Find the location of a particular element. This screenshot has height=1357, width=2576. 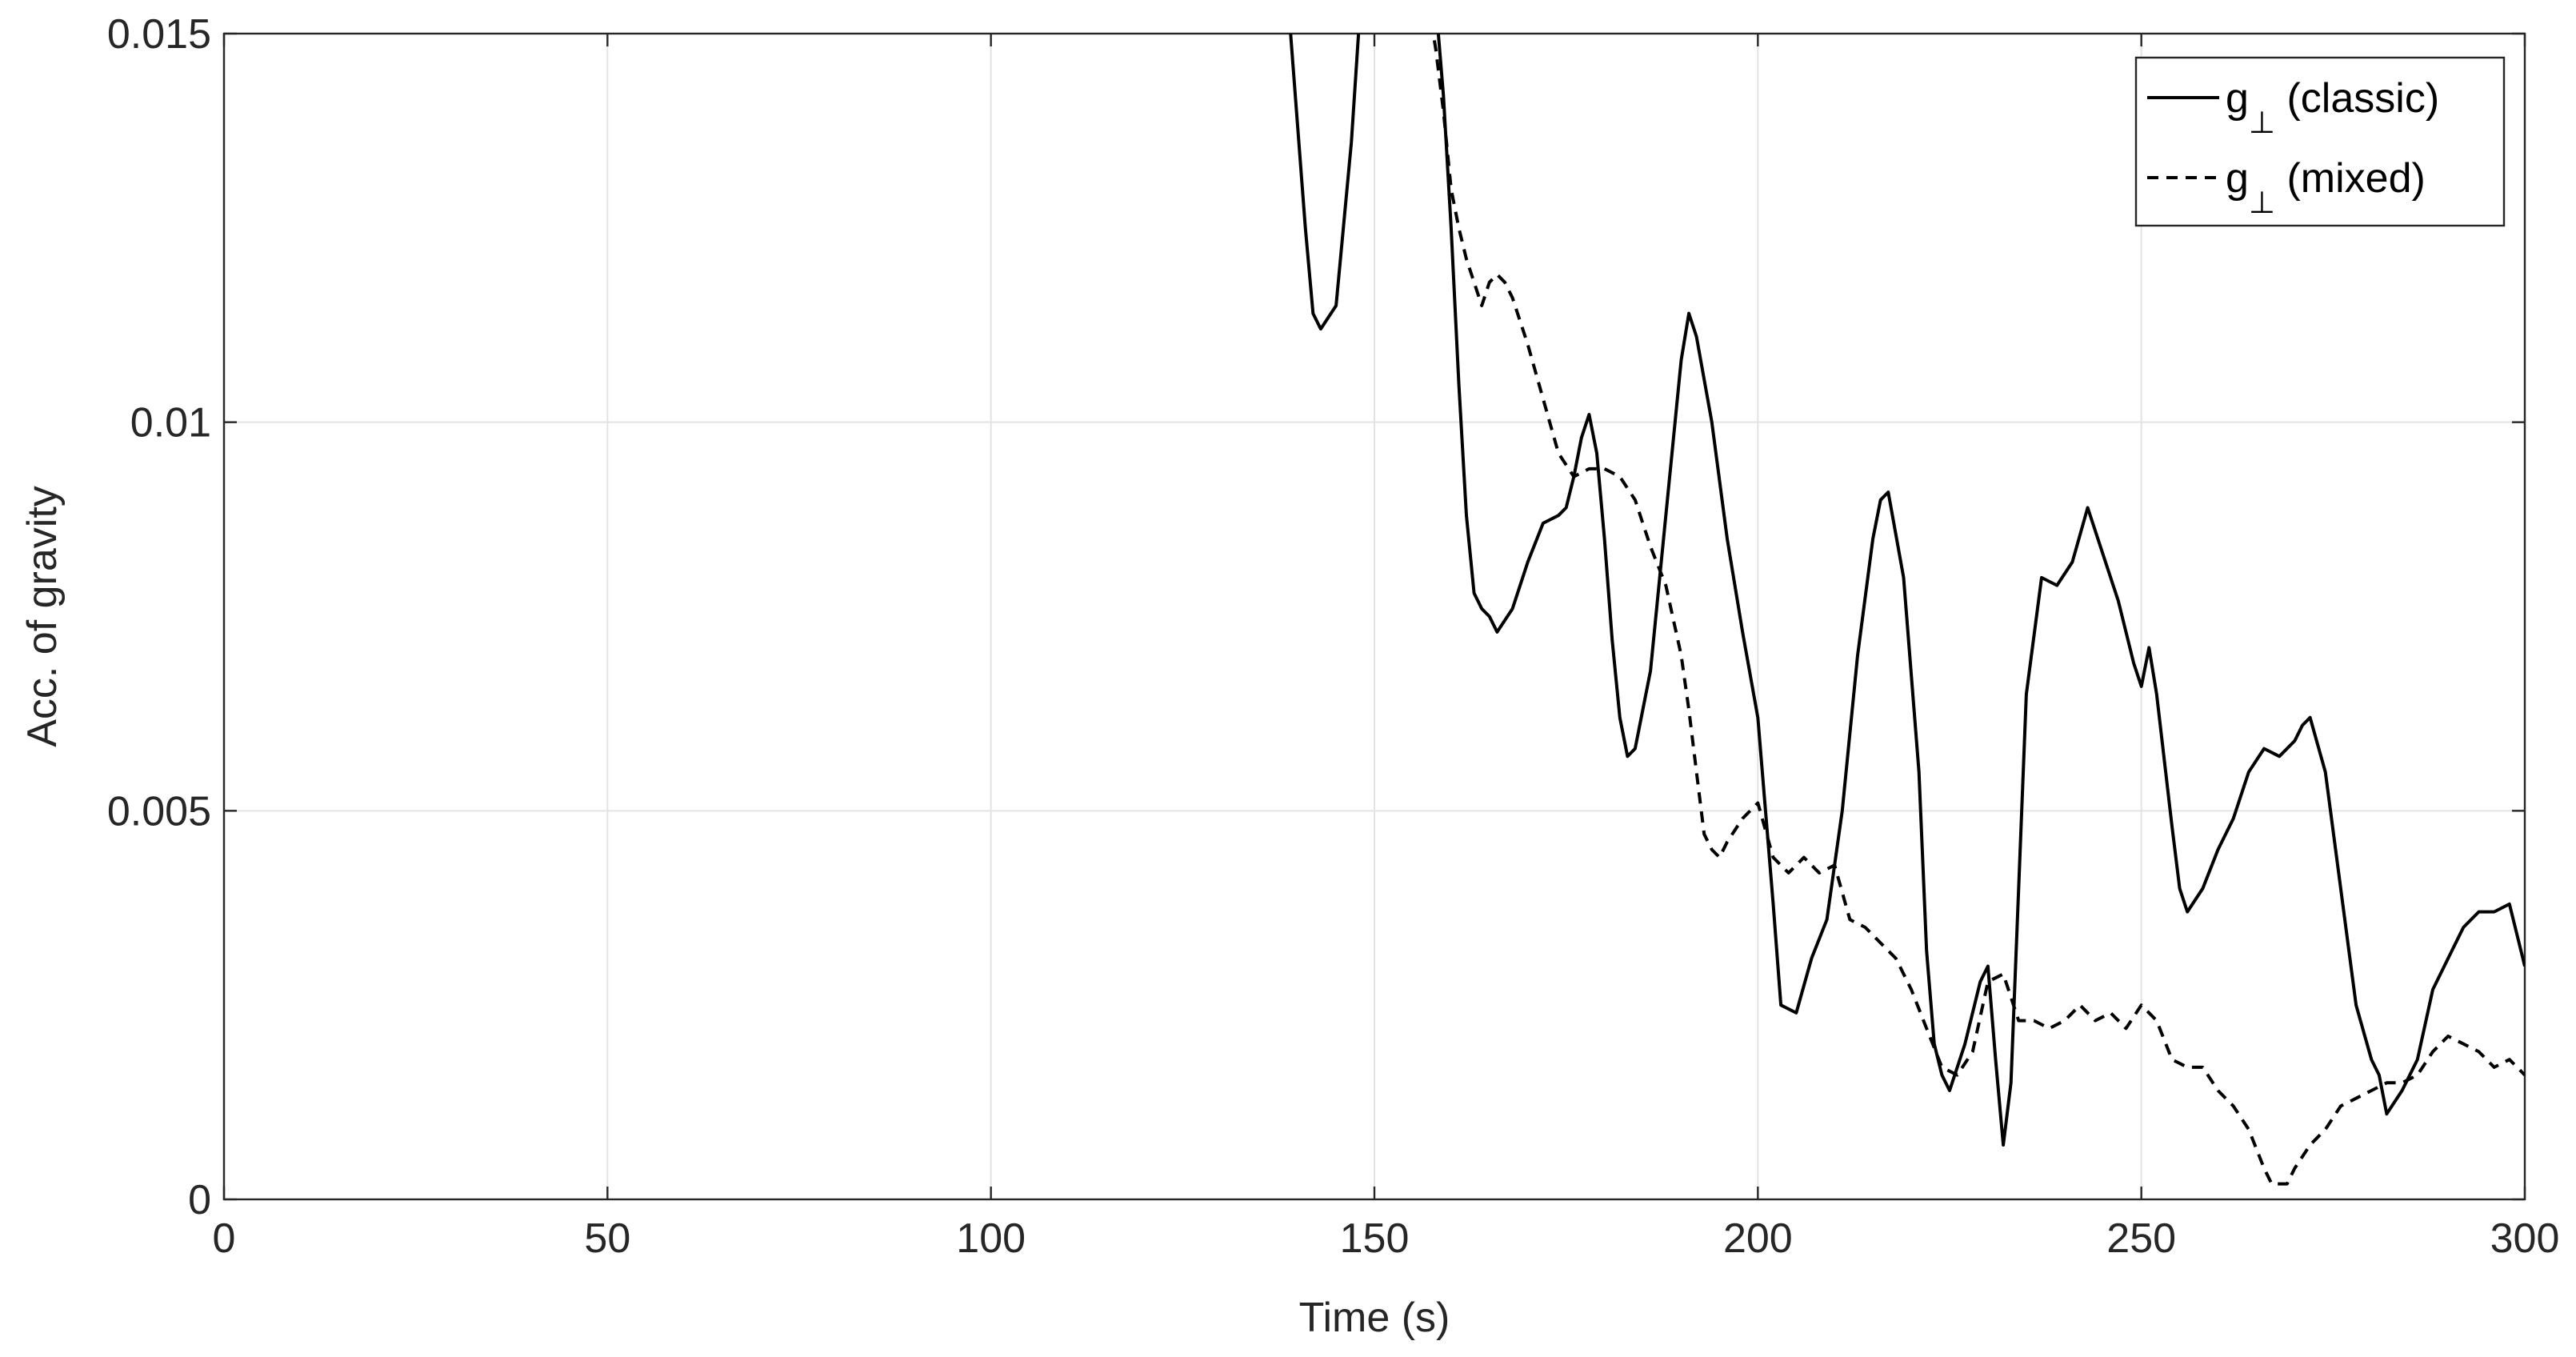

legend-box is located at coordinates (2320, 141).